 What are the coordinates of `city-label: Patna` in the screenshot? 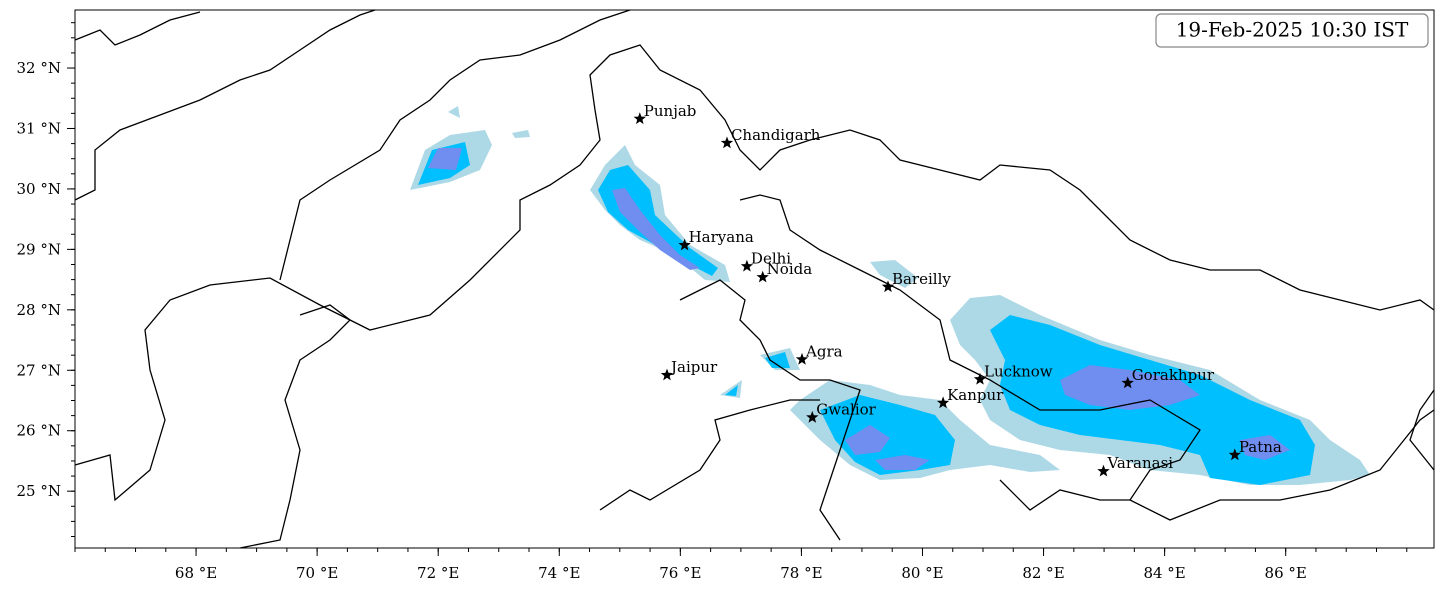 It's located at (1260, 447).